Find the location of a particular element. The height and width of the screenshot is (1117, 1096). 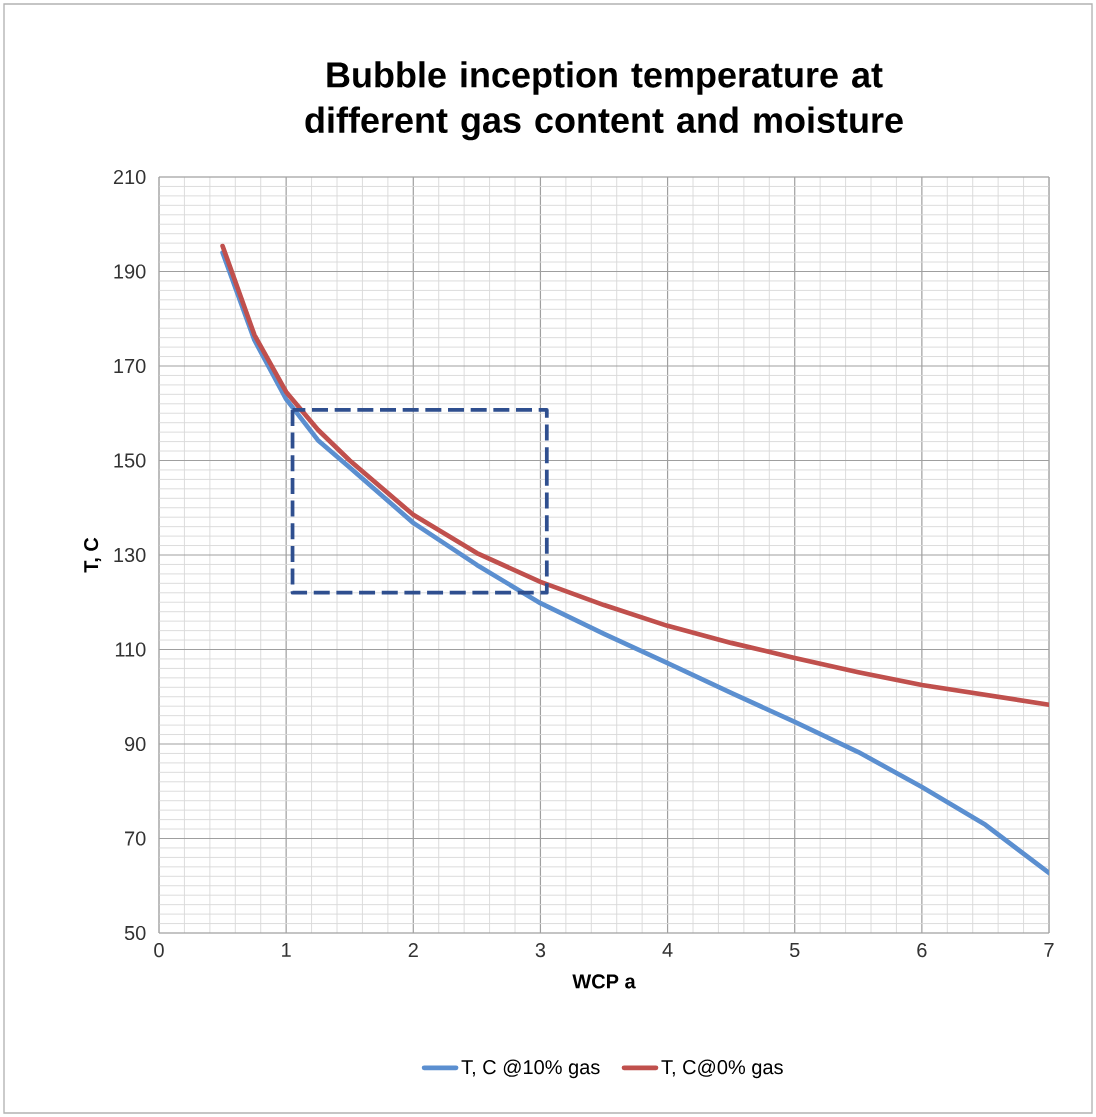

x-tick-label: 4 is located at coordinates (667, 950).